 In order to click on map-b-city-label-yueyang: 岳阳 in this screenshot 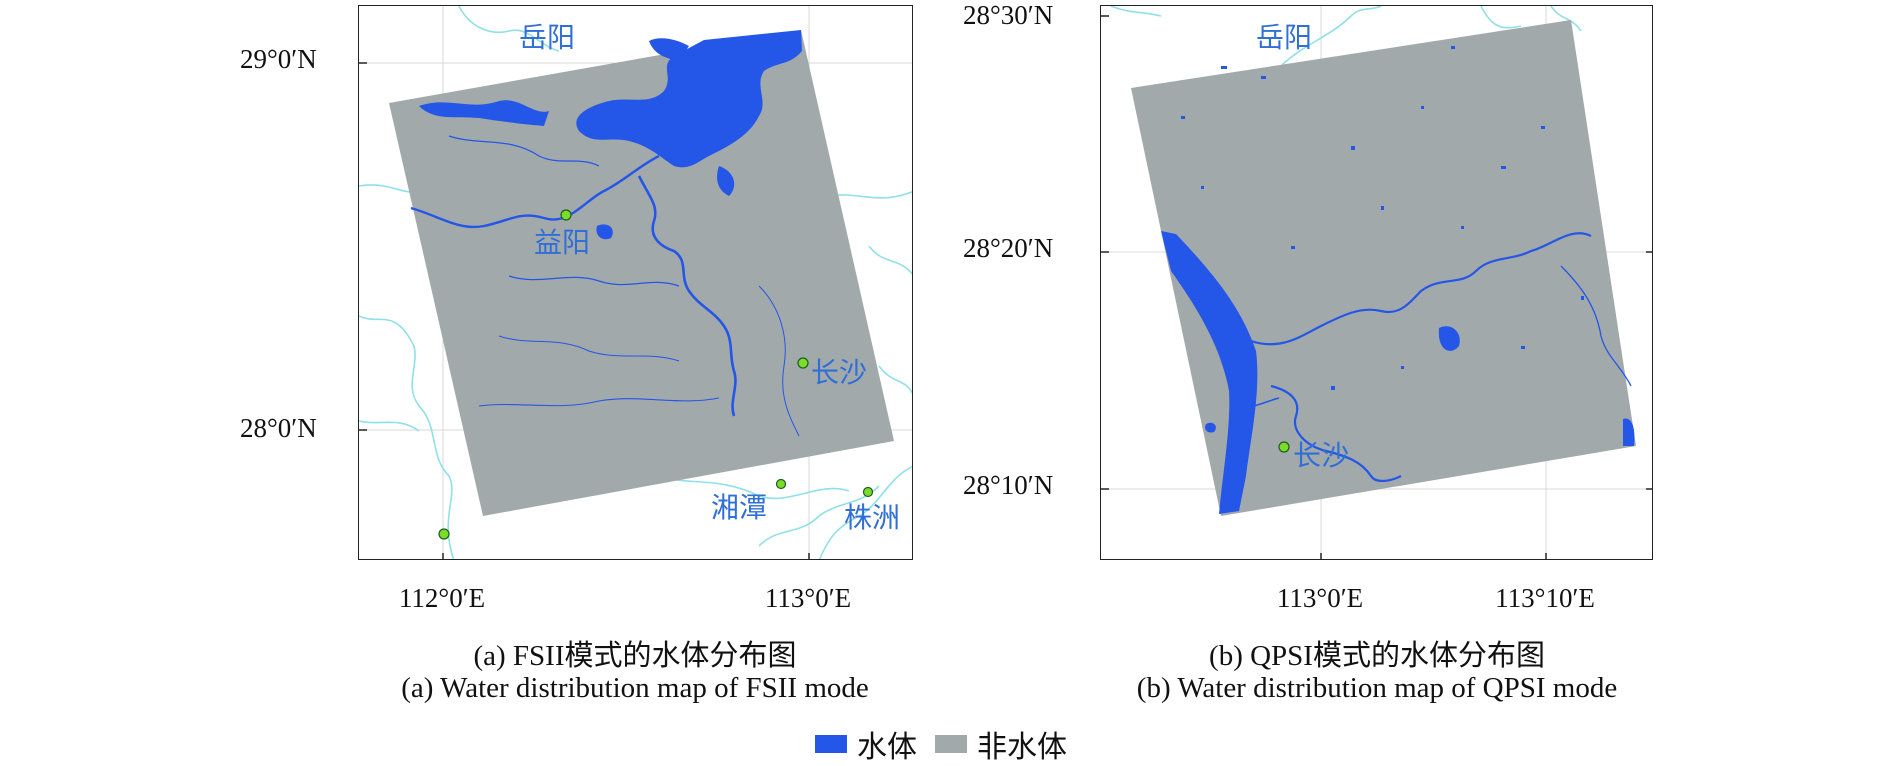, I will do `click(1284, 37)`.